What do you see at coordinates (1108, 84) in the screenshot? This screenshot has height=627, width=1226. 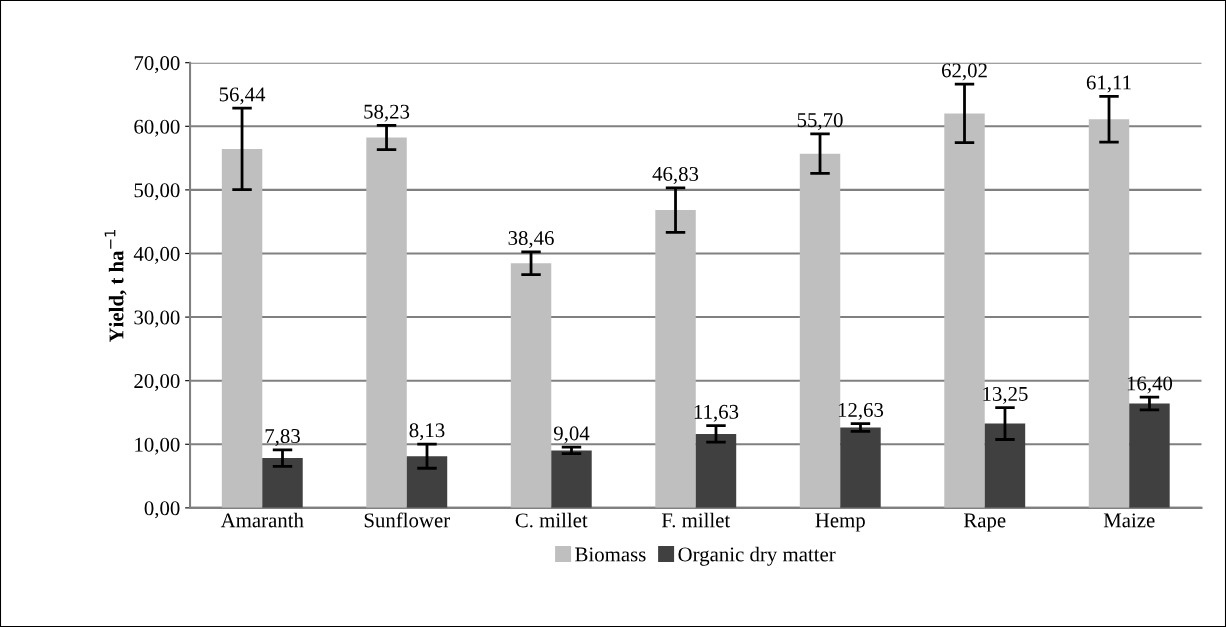 I see `data-label: 61,11` at bounding box center [1108, 84].